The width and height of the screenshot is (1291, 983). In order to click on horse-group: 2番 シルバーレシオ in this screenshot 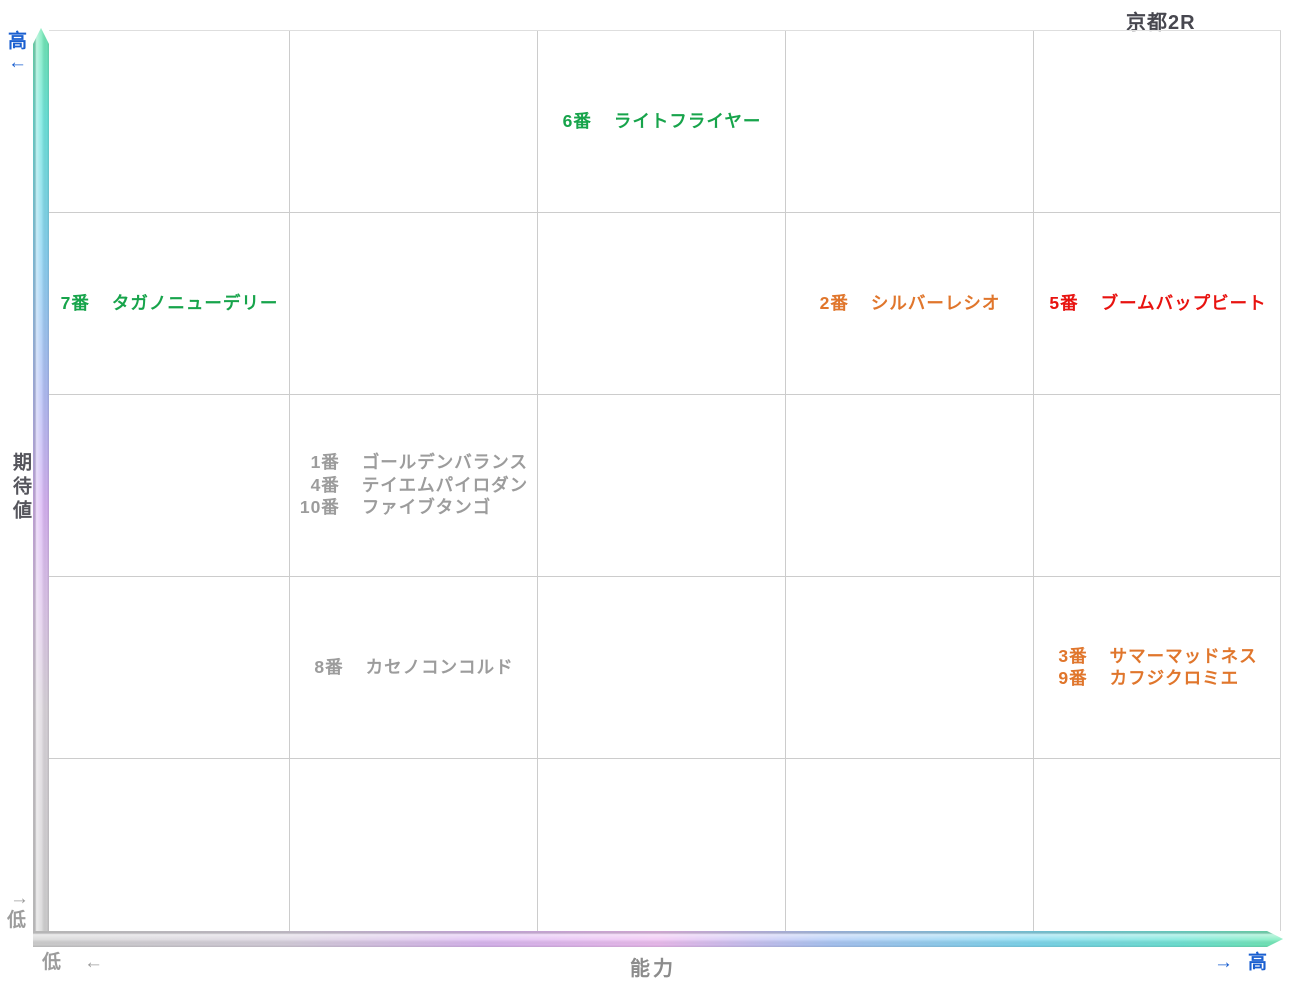, I will do `click(910, 303)`.